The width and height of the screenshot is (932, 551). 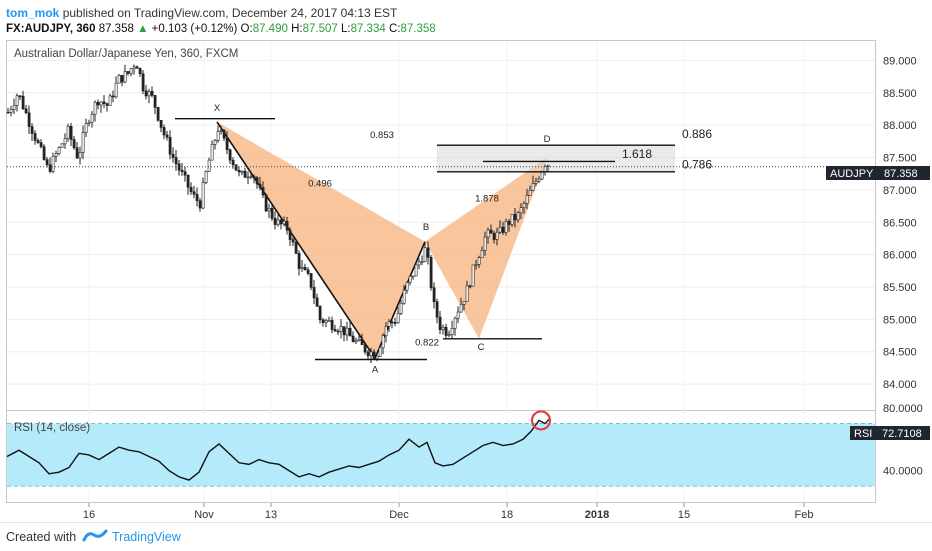 What do you see at coordinates (448, 512) in the screenshot?
I see `time-axis: 16 Nov 13 Dec 18 2018 15 Feb` at bounding box center [448, 512].